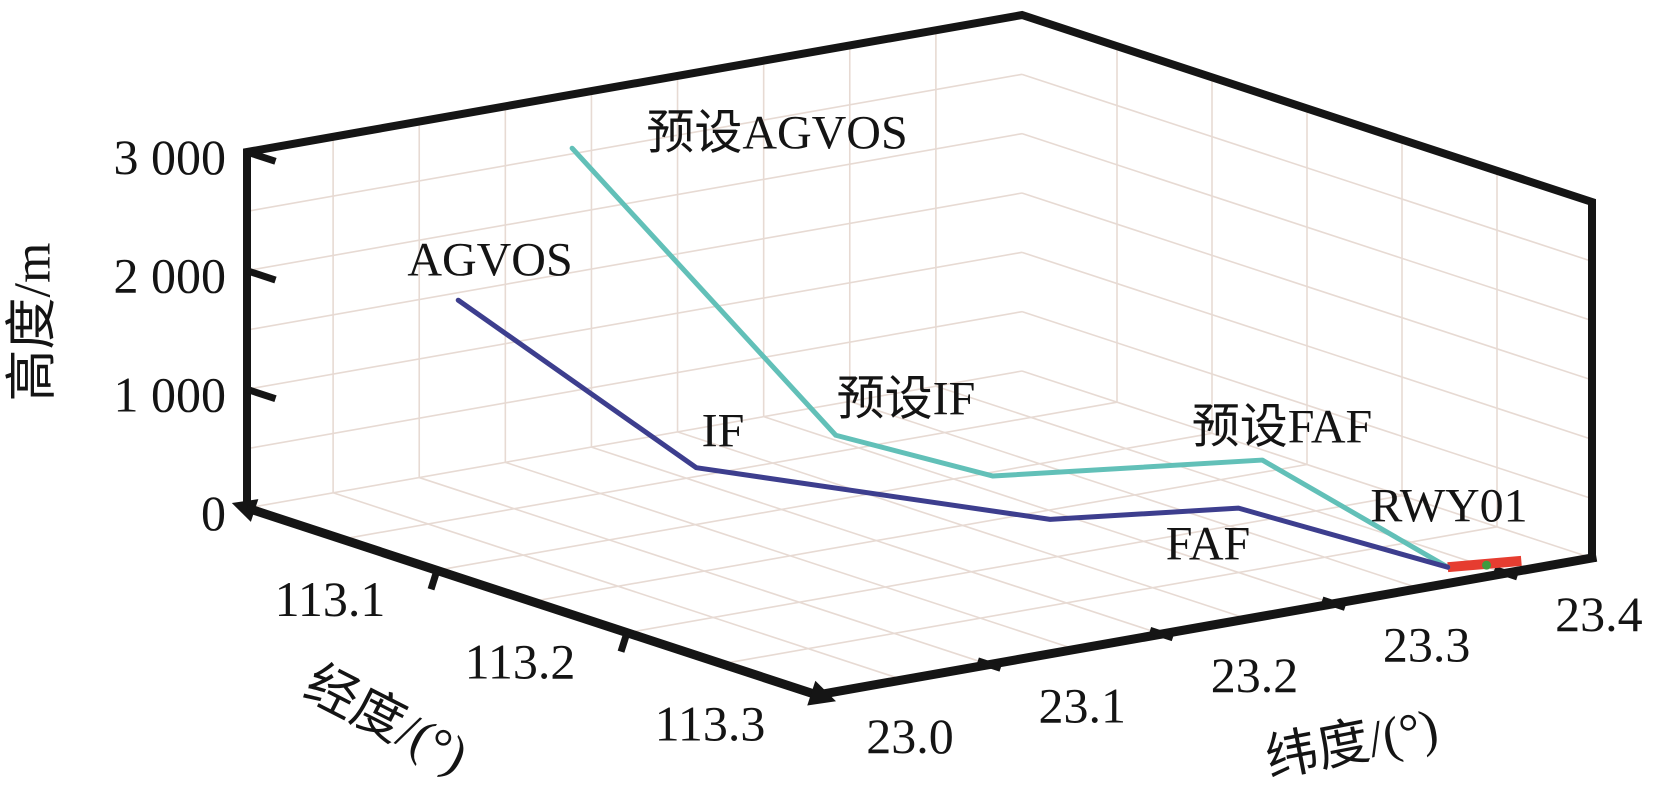 This screenshot has width=1674, height=790. What do you see at coordinates (1487, 565) in the screenshot?
I see `runway-center-marker` at bounding box center [1487, 565].